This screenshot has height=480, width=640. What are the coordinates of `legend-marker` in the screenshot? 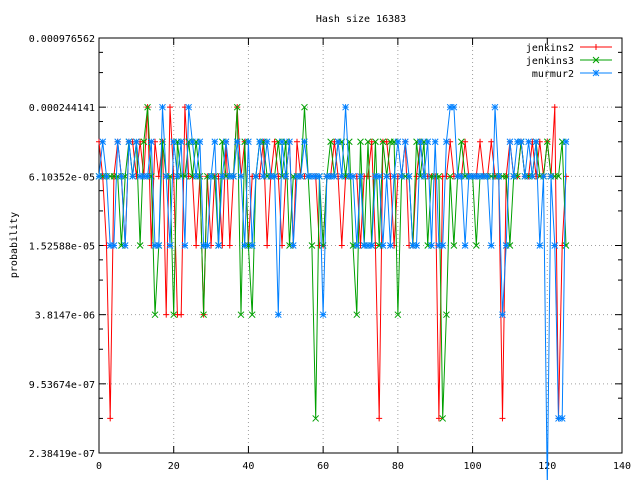 It's located at (596, 47).